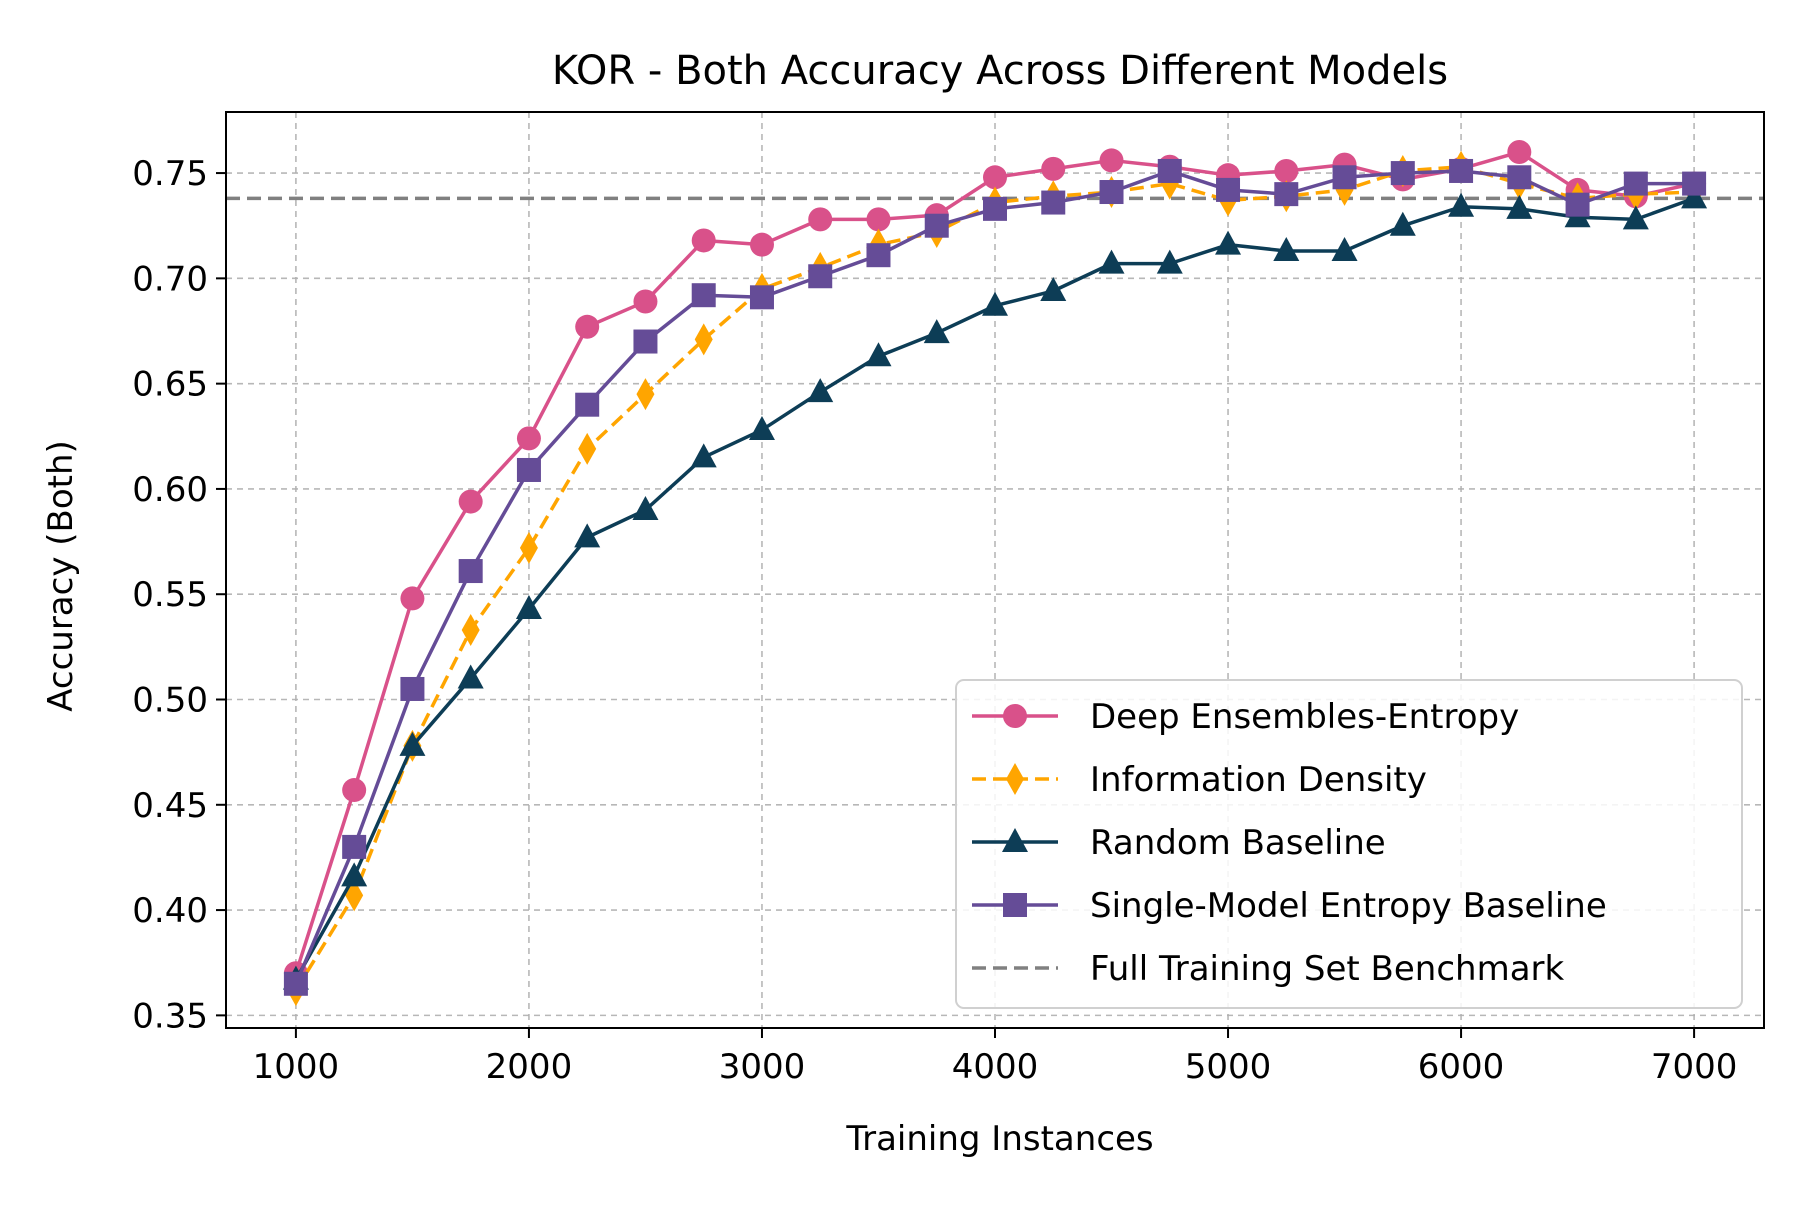 Image resolution: width=1800 pixels, height=1205 pixels. I want to click on legend-label: Random Baseline, so click(1238, 843).